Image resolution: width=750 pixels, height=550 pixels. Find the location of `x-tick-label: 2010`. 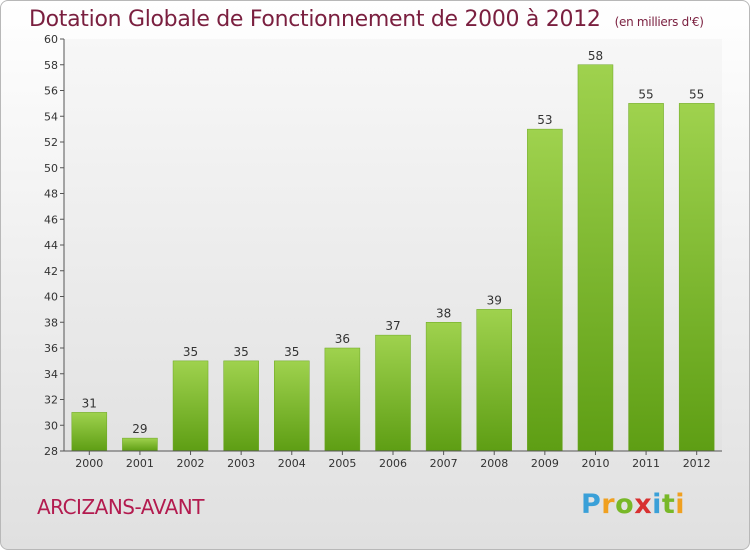

x-tick-label: 2010 is located at coordinates (595, 463).